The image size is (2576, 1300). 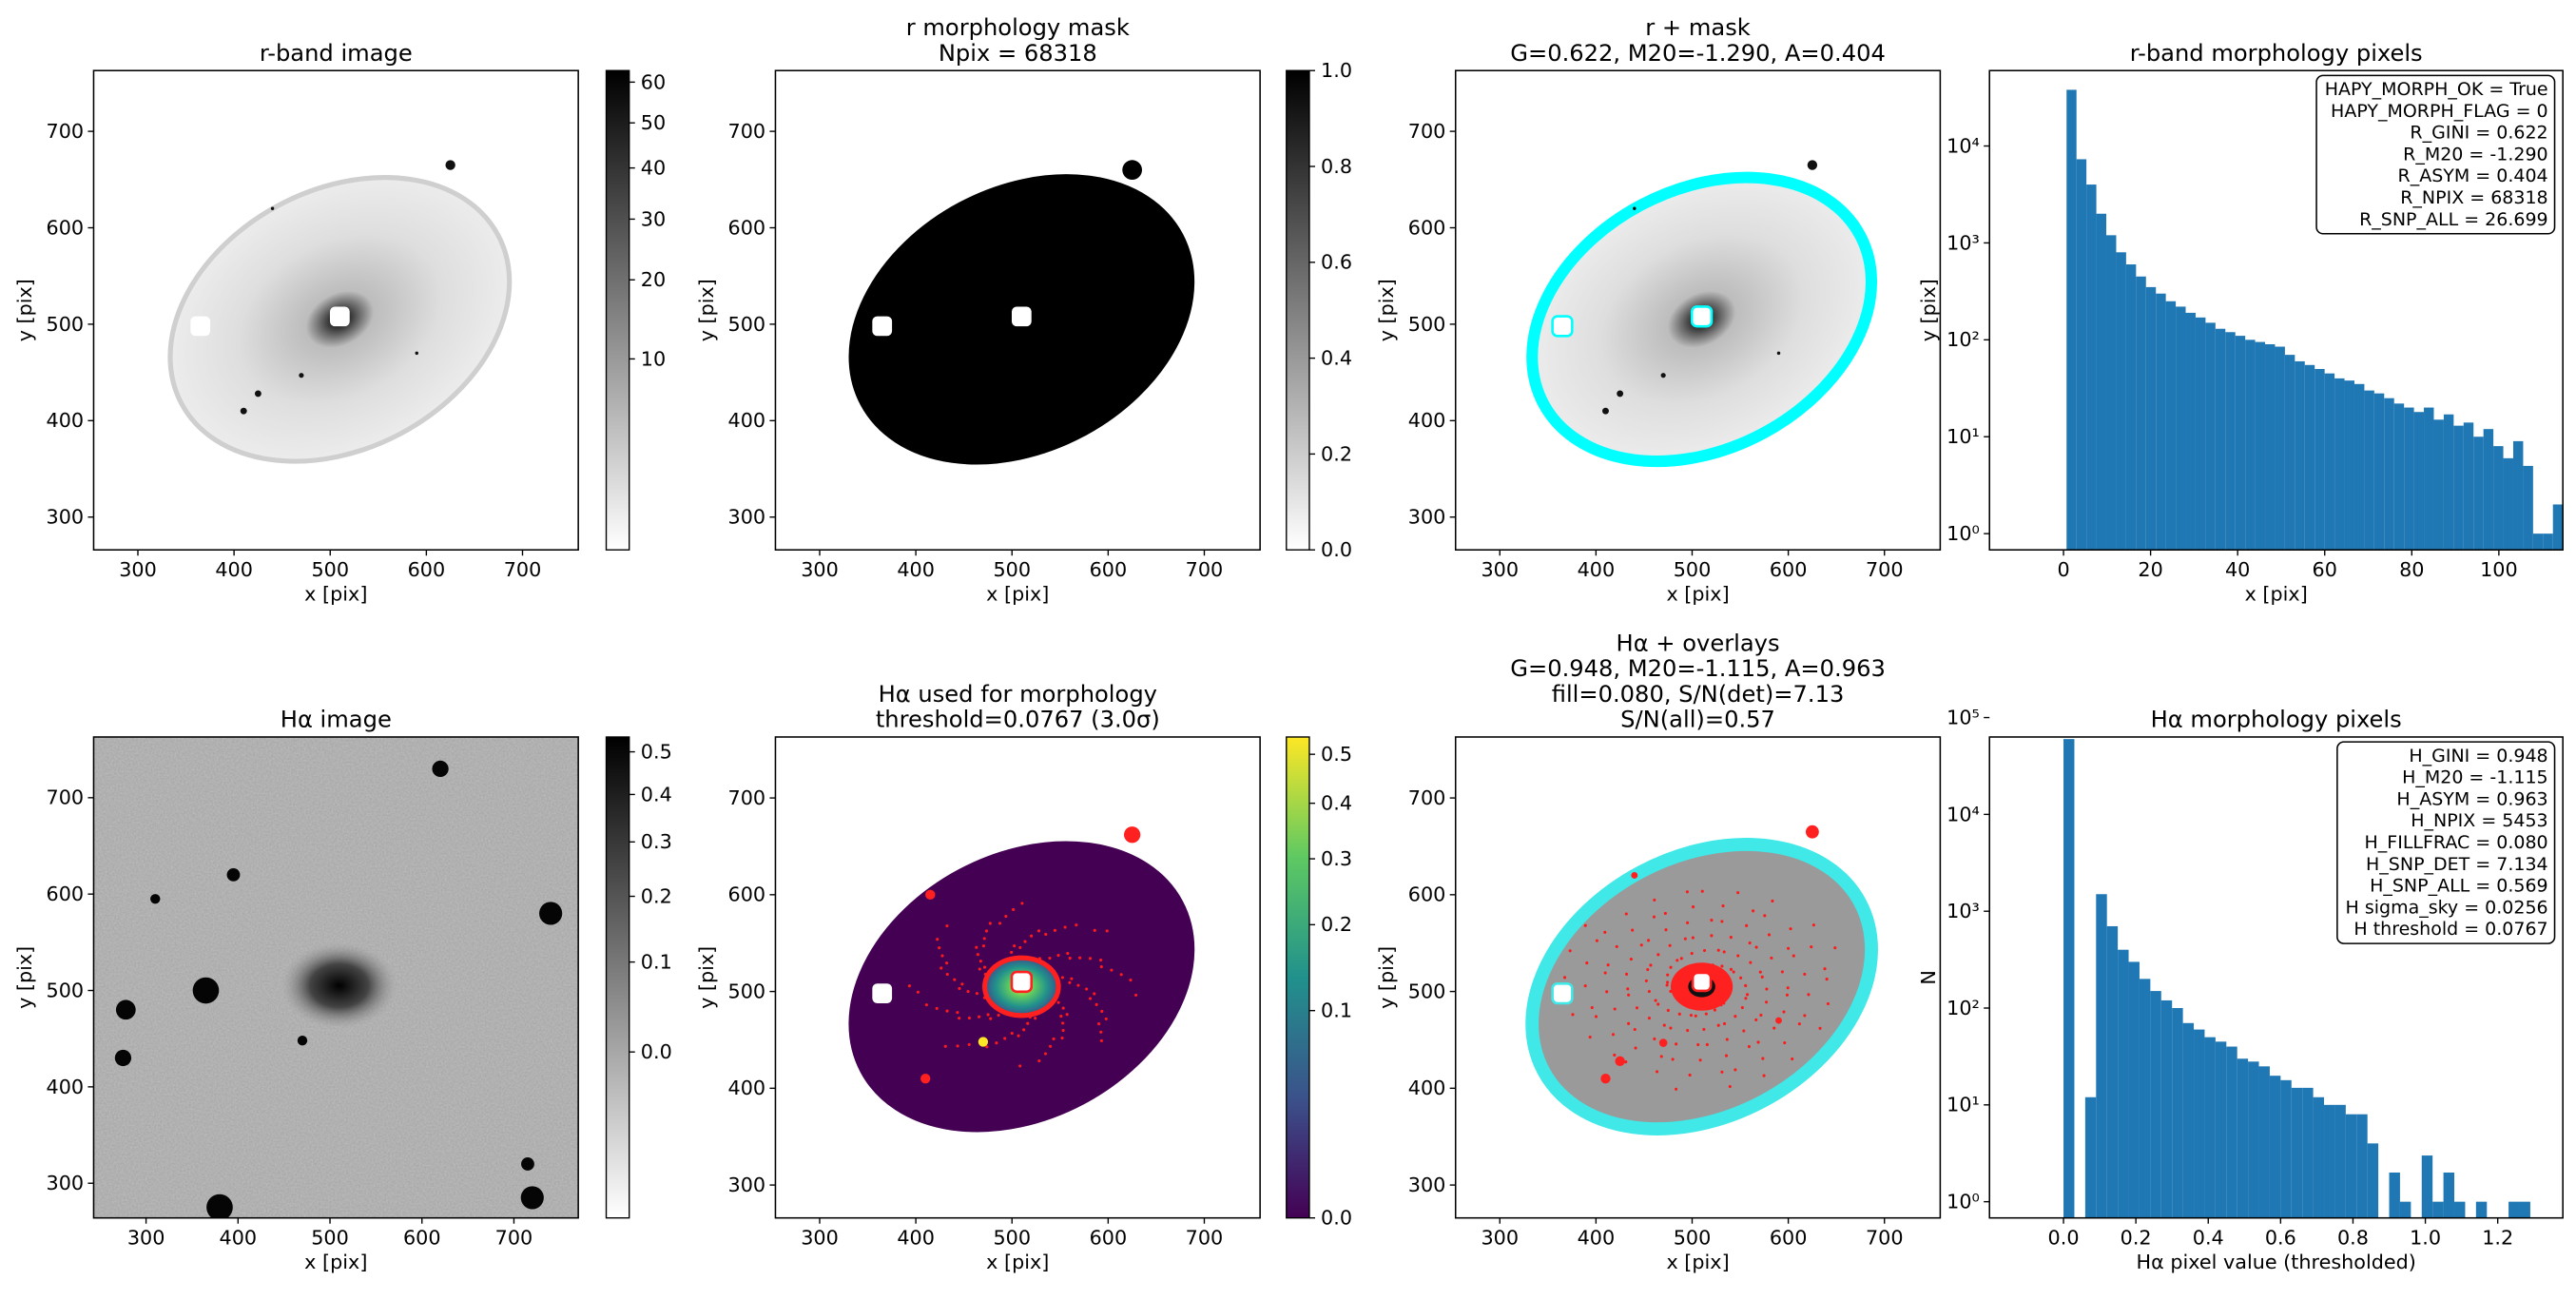 What do you see at coordinates (1697, 720) in the screenshot?
I see `panel-title: S/N(all)=0.57` at bounding box center [1697, 720].